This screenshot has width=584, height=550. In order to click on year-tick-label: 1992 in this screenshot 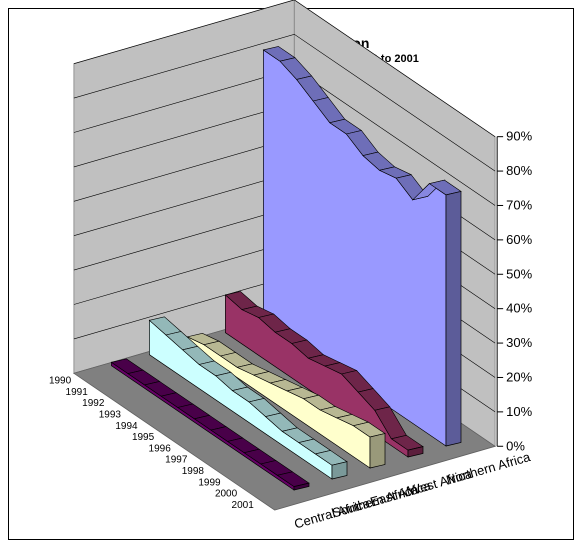, I will do `click(93, 403)`.